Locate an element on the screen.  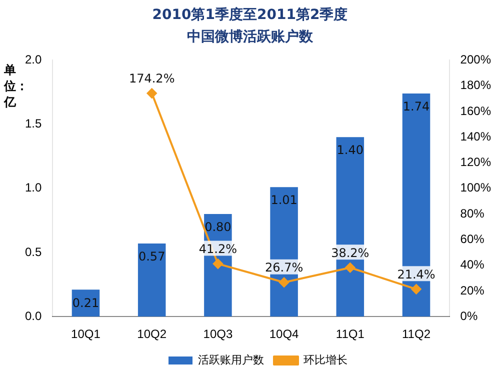
data-label: 38.2% is located at coordinates (350, 253).